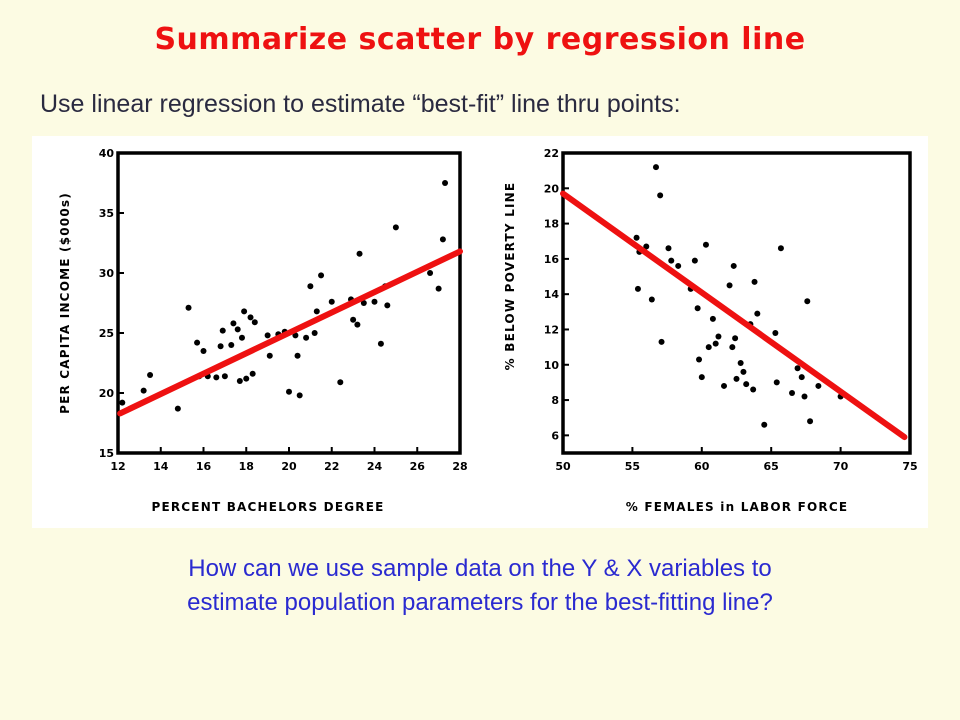  Describe the element at coordinates (552, 365) in the screenshot. I see `chart-2-y-tick-label: 10` at that location.